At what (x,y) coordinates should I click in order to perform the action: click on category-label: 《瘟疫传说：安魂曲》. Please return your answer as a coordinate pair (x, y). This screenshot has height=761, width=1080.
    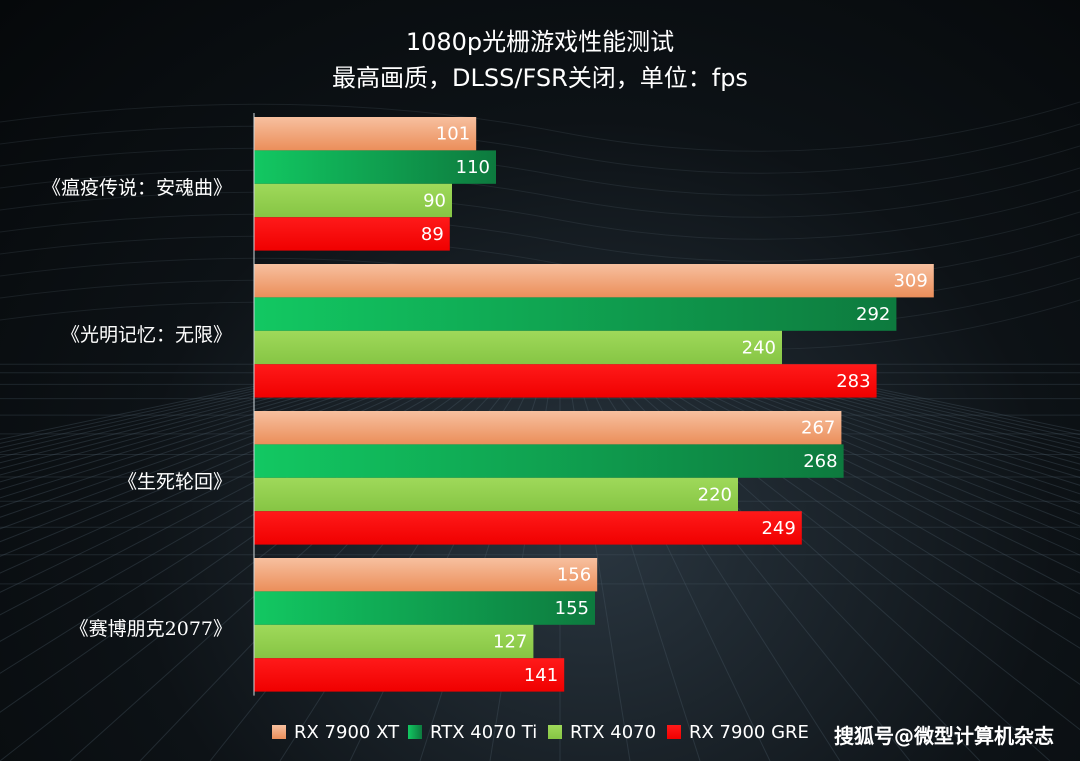
    Looking at the image, I should click on (137, 188).